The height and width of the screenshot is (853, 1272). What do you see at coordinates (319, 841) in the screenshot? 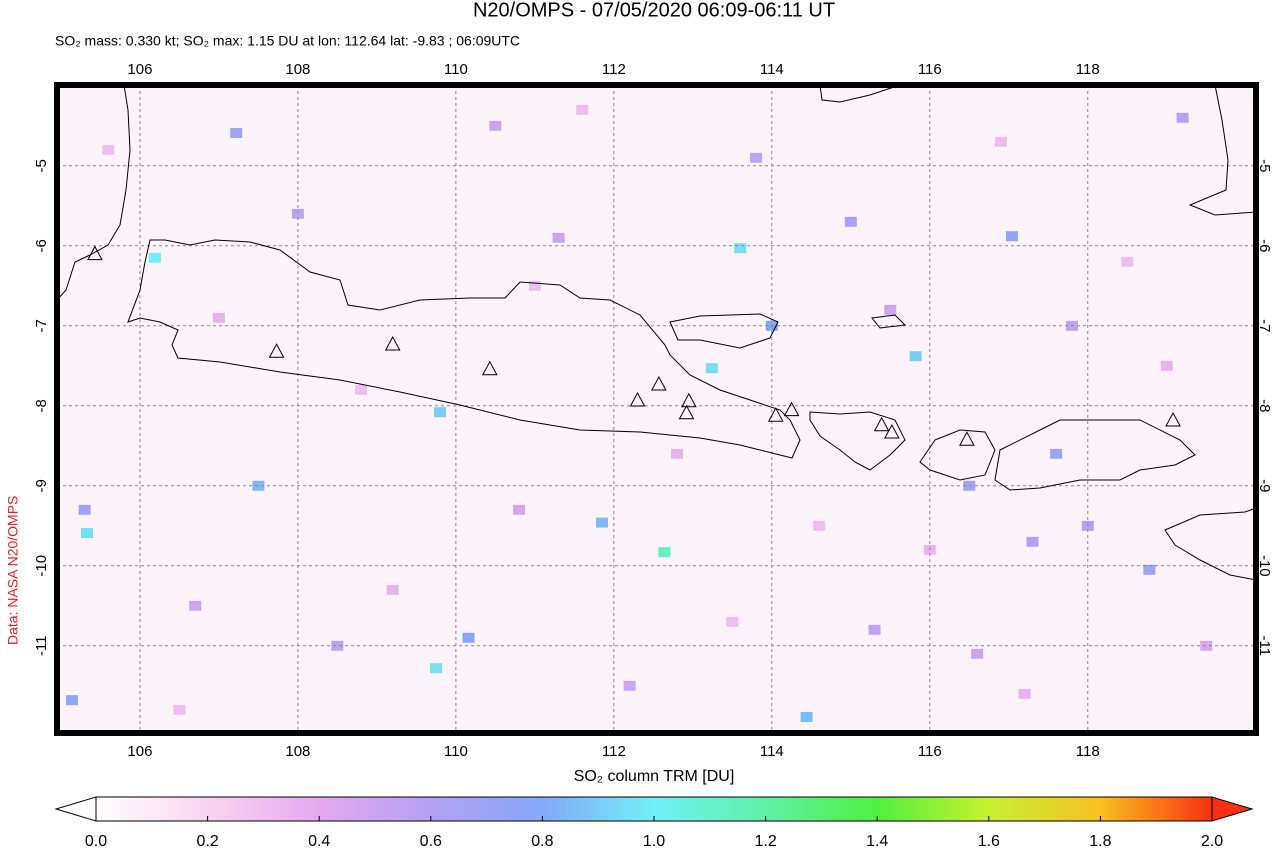
I see `colorbar-tick-label: 0.4` at bounding box center [319, 841].